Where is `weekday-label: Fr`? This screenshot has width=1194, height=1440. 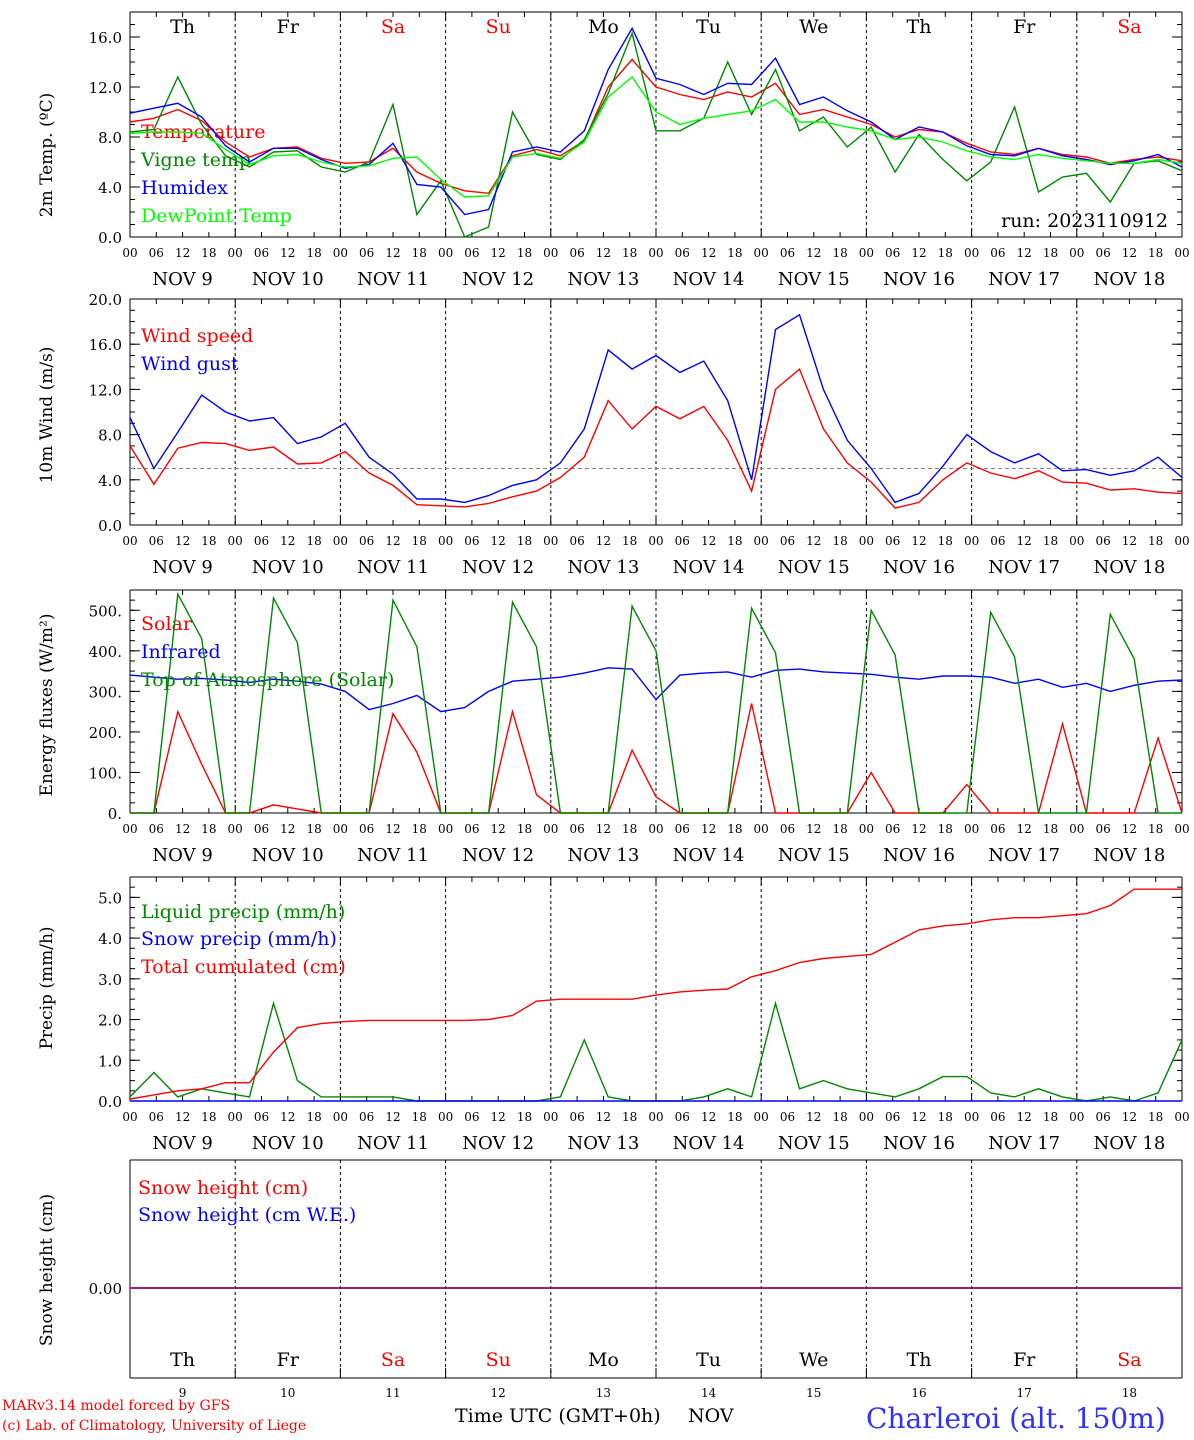 weekday-label: Fr is located at coordinates (288, 27).